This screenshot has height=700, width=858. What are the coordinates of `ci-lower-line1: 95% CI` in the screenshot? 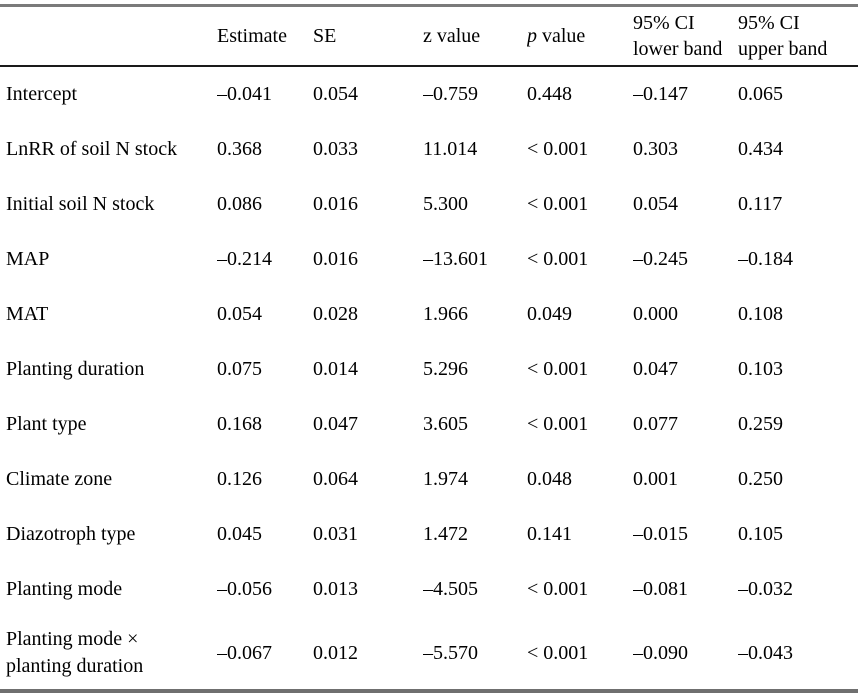 It's located at (664, 23).